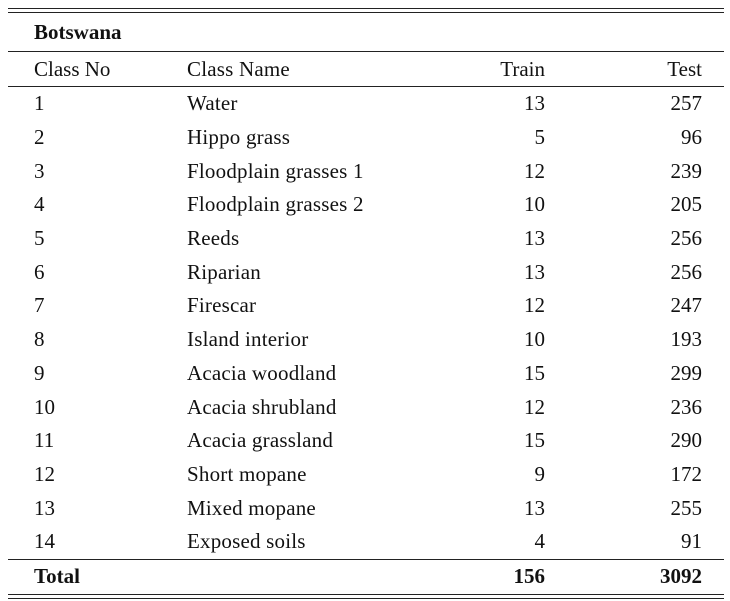 The image size is (730, 601). What do you see at coordinates (39, 238) in the screenshot?
I see `class-no-cell: 5` at bounding box center [39, 238].